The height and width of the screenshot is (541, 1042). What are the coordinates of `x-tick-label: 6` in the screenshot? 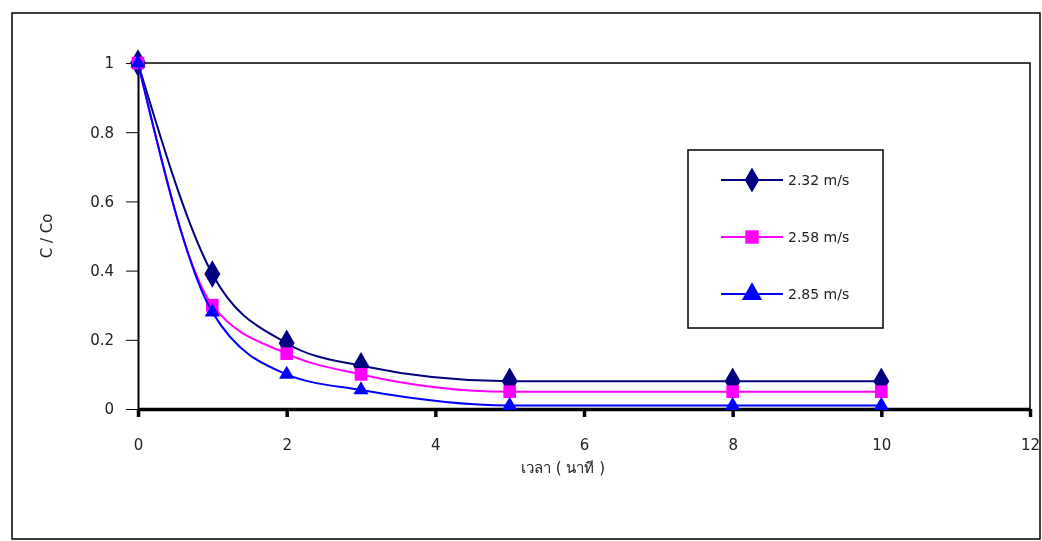 It's located at (584, 444).